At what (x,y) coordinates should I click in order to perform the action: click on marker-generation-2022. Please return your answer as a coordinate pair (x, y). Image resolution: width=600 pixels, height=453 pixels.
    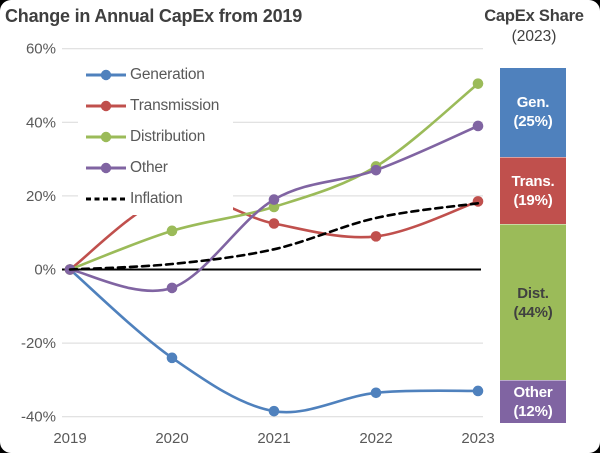
    Looking at the image, I should click on (376, 393).